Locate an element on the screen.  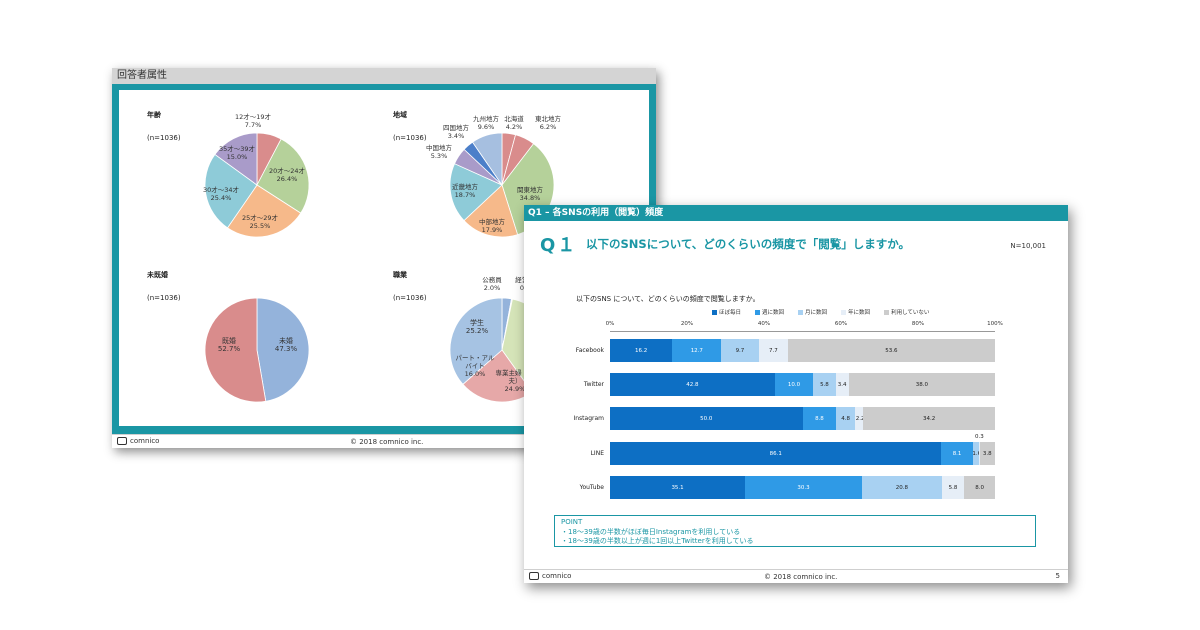
region-label-kanto: 関東地方 34.8% is located at coordinates (530, 194).